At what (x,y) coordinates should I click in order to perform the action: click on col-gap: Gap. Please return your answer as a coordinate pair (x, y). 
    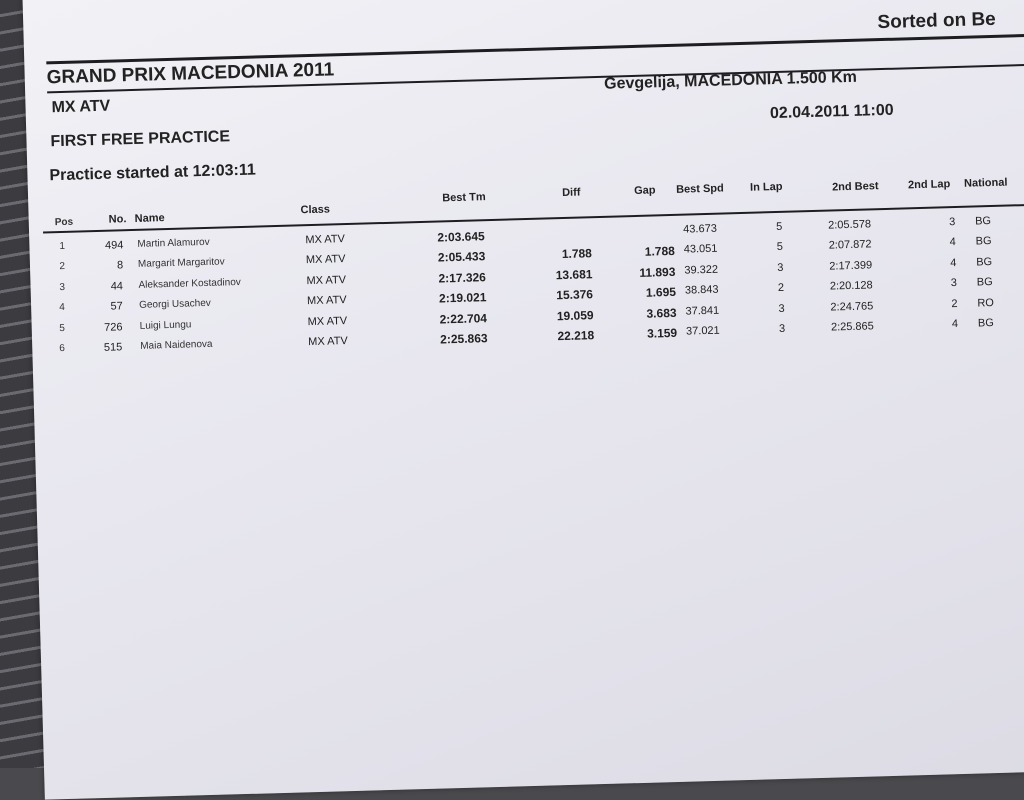
    Looking at the image, I should click on (644, 190).